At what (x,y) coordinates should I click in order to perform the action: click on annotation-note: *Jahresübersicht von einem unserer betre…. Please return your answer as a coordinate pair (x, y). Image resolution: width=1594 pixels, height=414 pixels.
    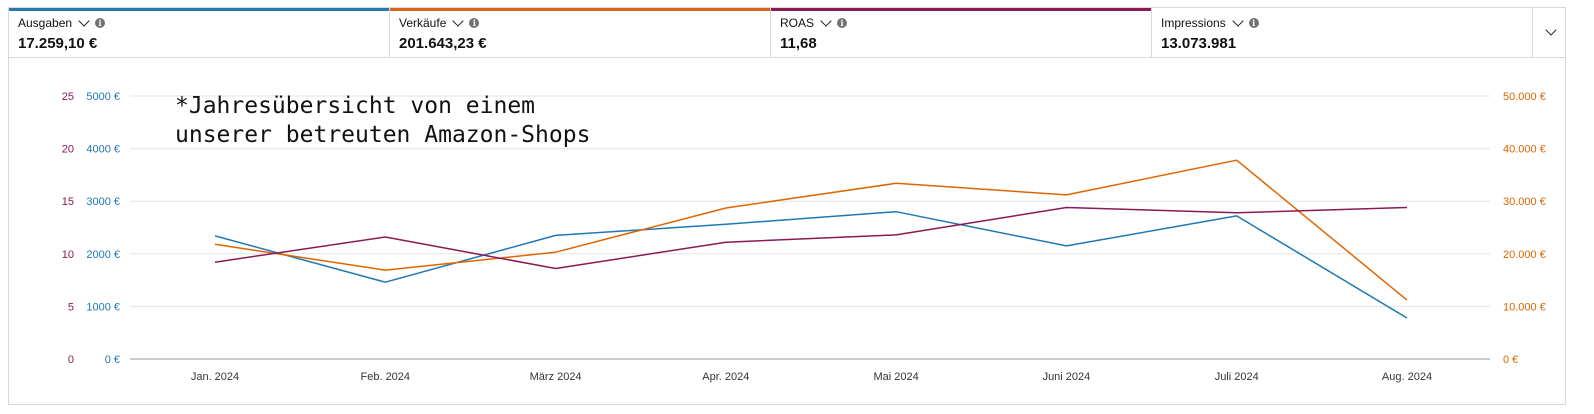
    Looking at the image, I should click on (383, 120).